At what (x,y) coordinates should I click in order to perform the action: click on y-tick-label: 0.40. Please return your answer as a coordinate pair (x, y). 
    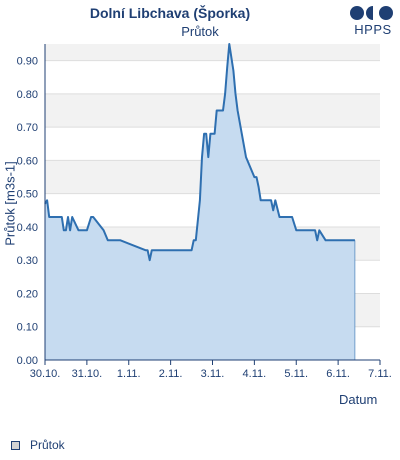
    Looking at the image, I should click on (27, 228).